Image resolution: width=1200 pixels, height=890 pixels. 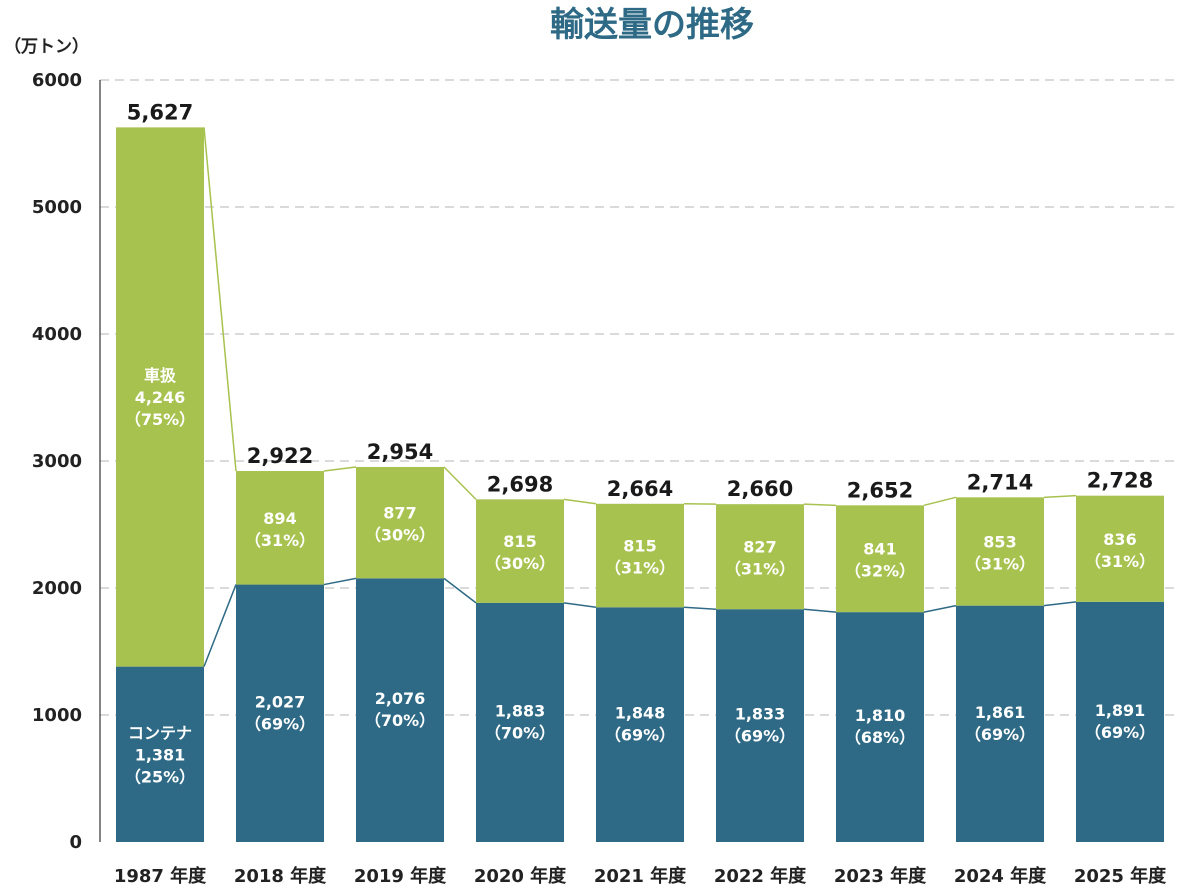 What do you see at coordinates (280, 701) in the screenshot?
I see `container-value-label: 2,027` at bounding box center [280, 701].